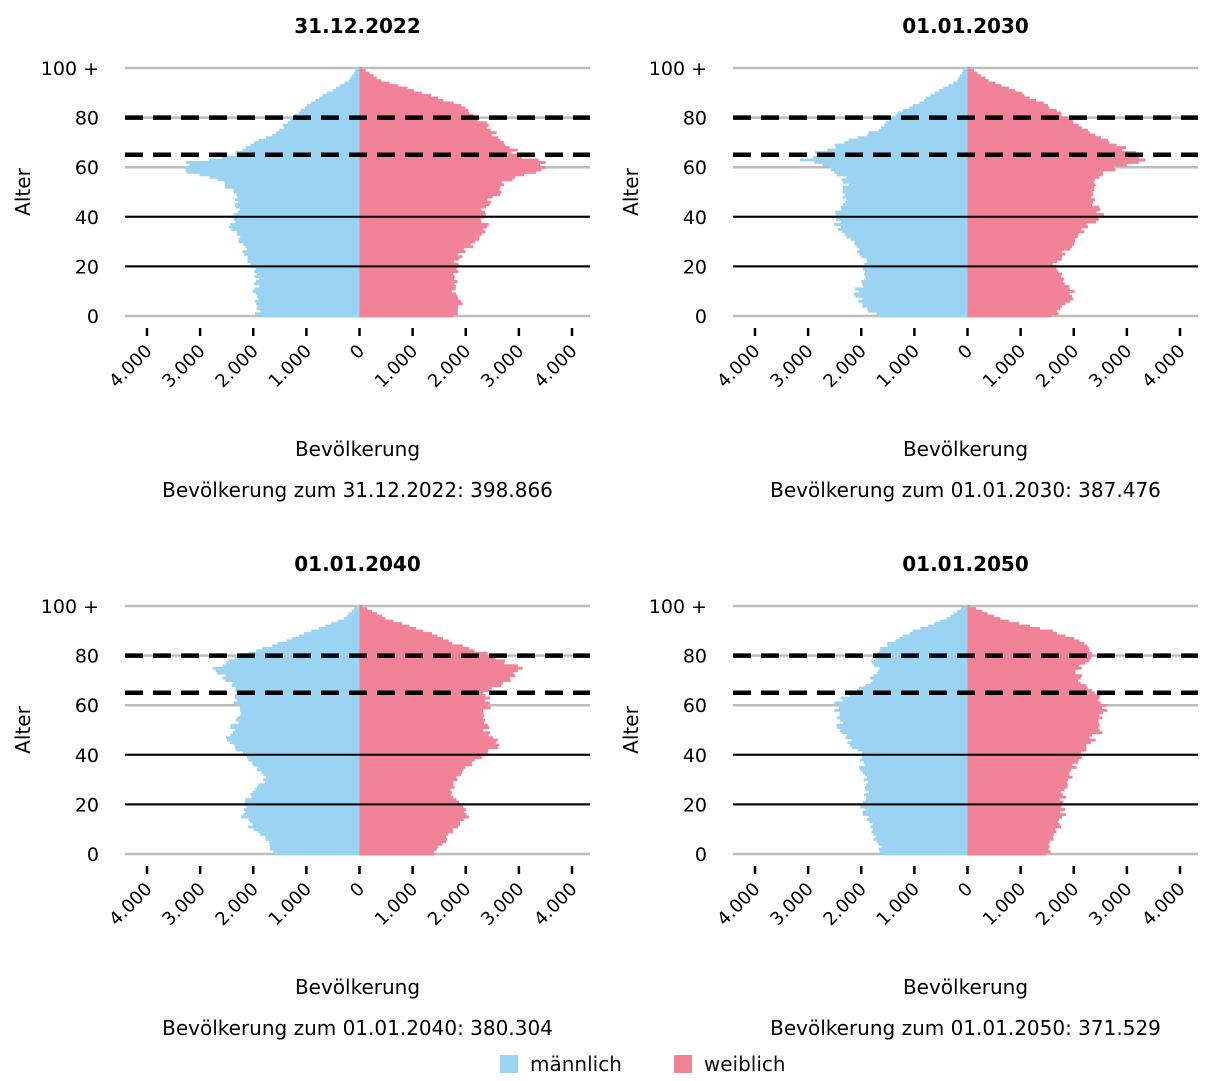  Describe the element at coordinates (23, 191) in the screenshot. I see `y-axis-label: Alter` at that location.